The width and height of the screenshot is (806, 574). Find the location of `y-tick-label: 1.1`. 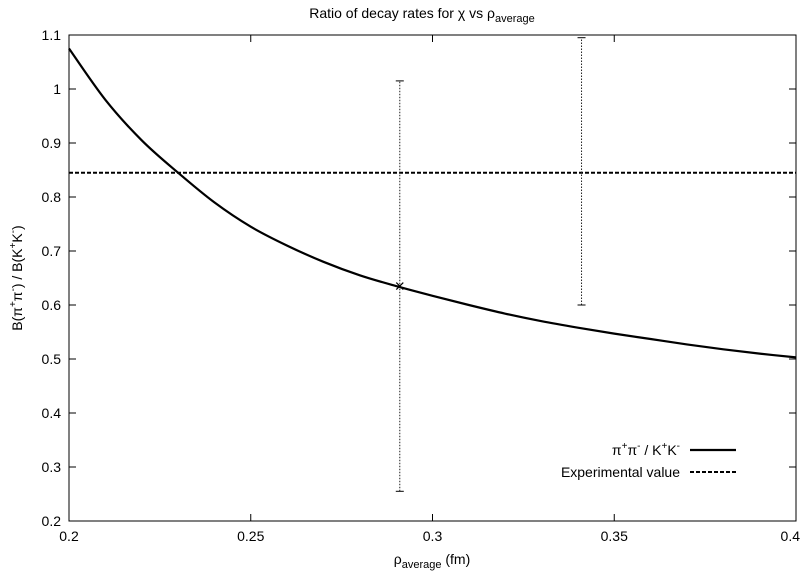

y-tick-label: 1.1 is located at coordinates (52, 35).